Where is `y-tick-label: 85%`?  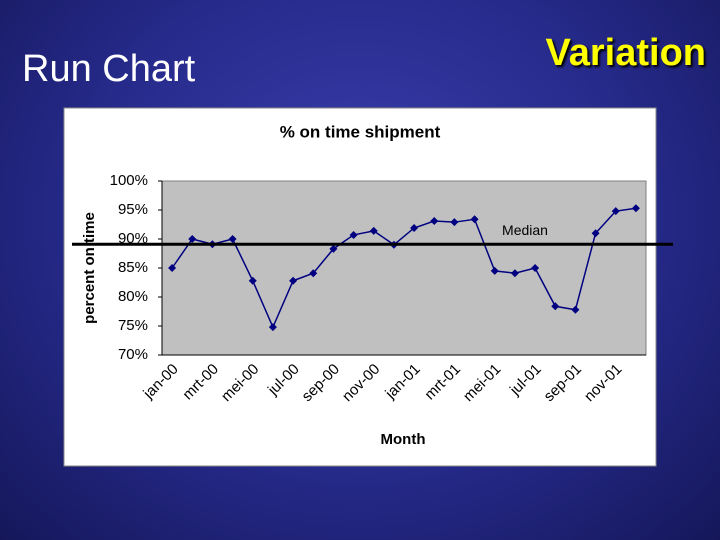 y-tick-label: 85% is located at coordinates (133, 267).